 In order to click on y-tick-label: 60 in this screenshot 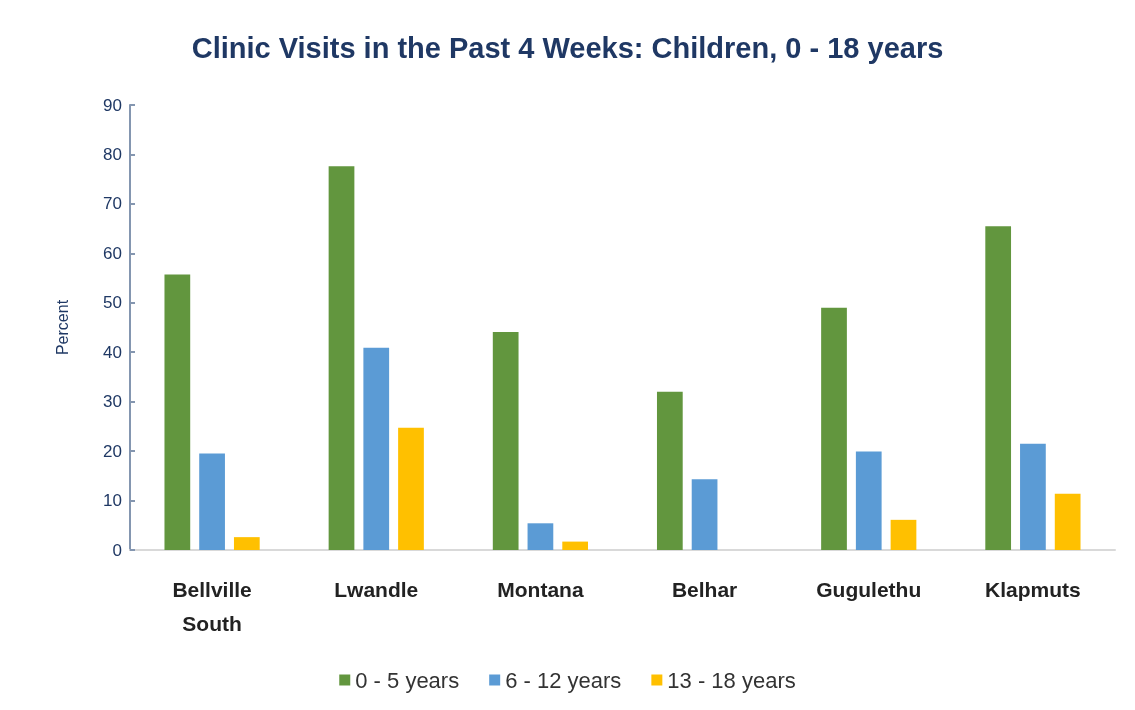, I will do `click(112, 253)`.